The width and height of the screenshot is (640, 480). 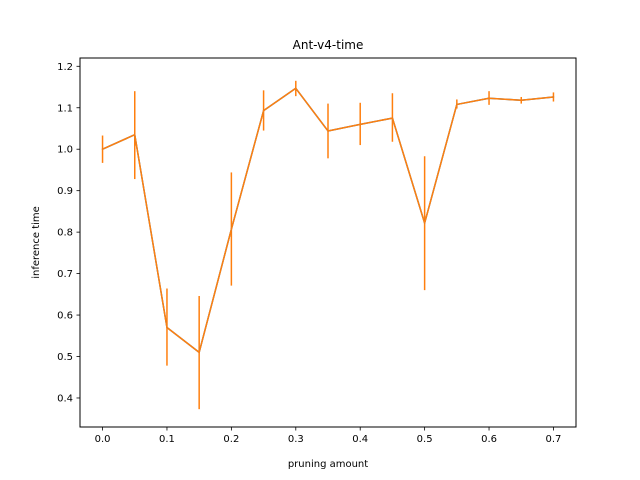 I want to click on x-axis-ticks: 0.0 0.1 0.2 0.3 0.4 0.5 0.6 0.7, so click(x=328, y=436).